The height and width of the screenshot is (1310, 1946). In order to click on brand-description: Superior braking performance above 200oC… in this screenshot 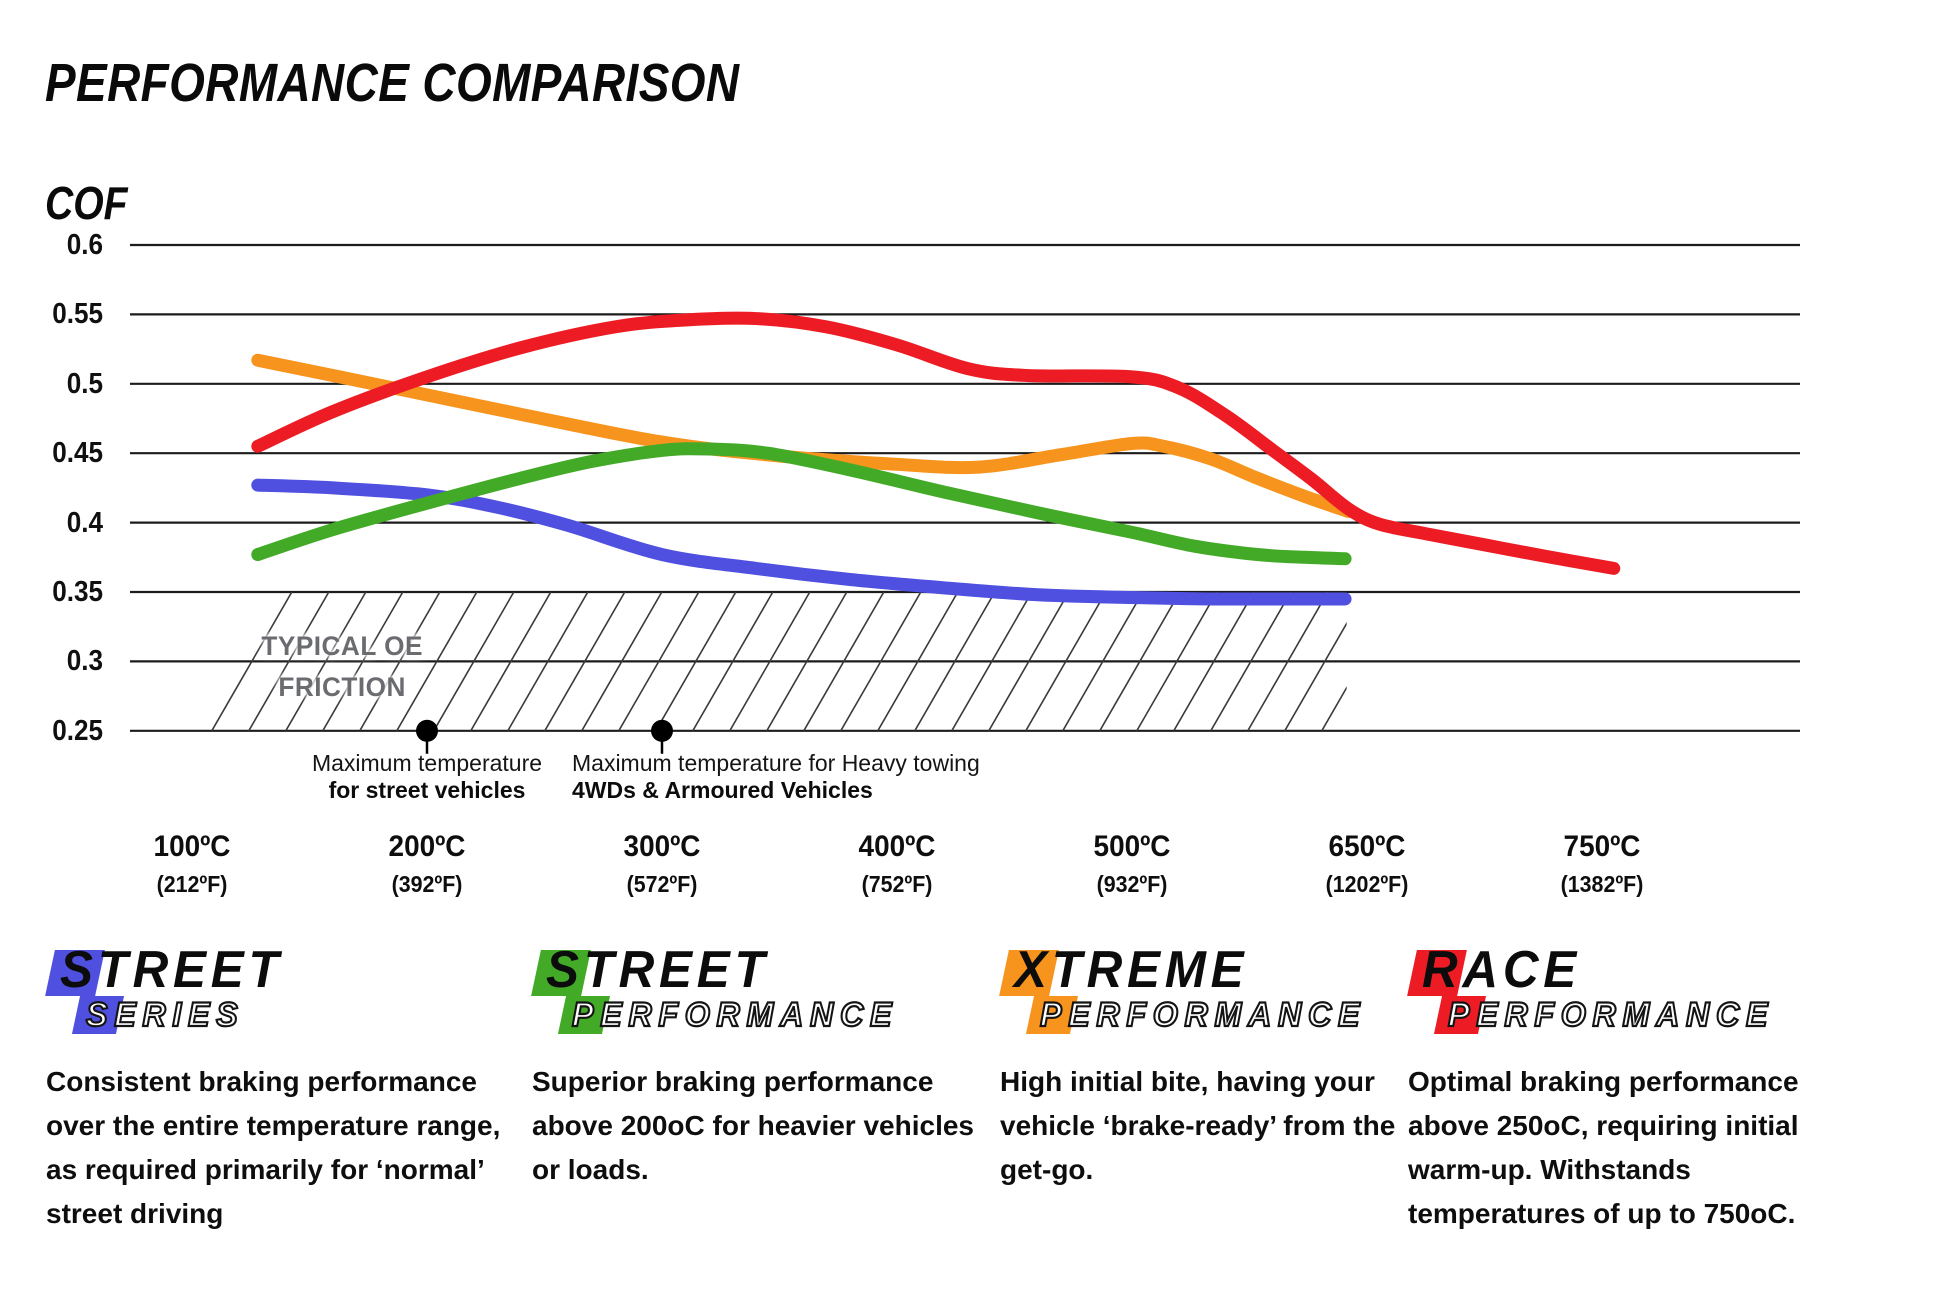, I will do `click(753, 1125)`.